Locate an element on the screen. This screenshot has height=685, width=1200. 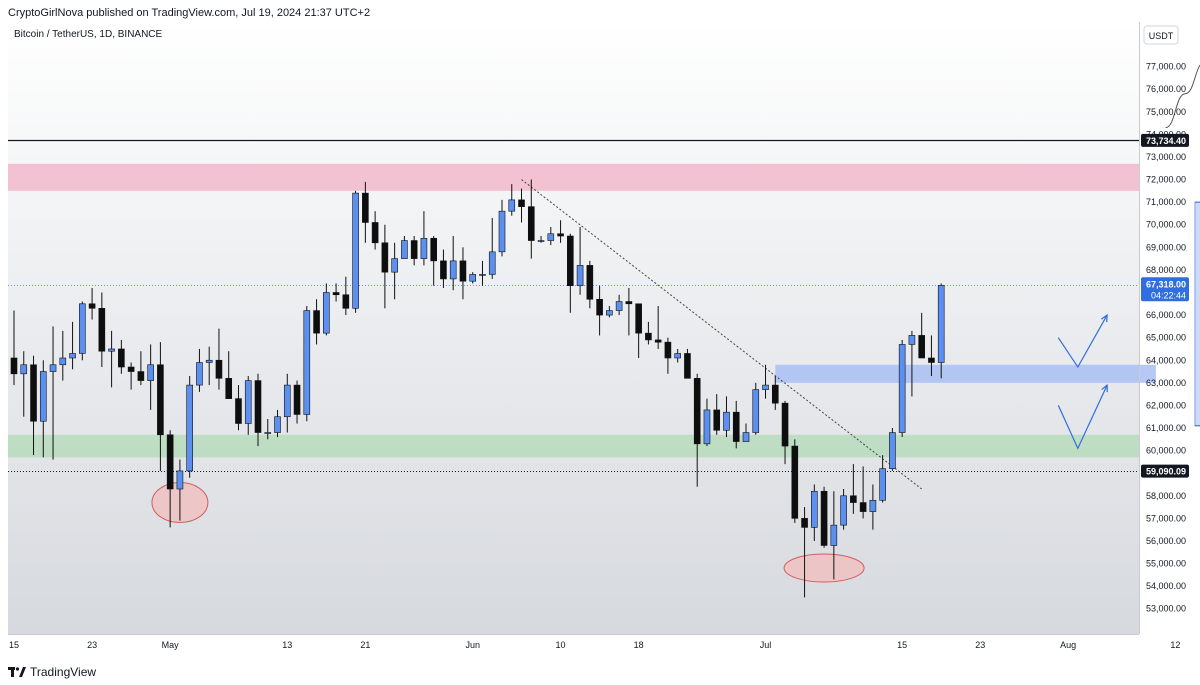
time-axis: 1523May1321Jun1018Jul1523Aug1220Sep is located at coordinates (604, 645).